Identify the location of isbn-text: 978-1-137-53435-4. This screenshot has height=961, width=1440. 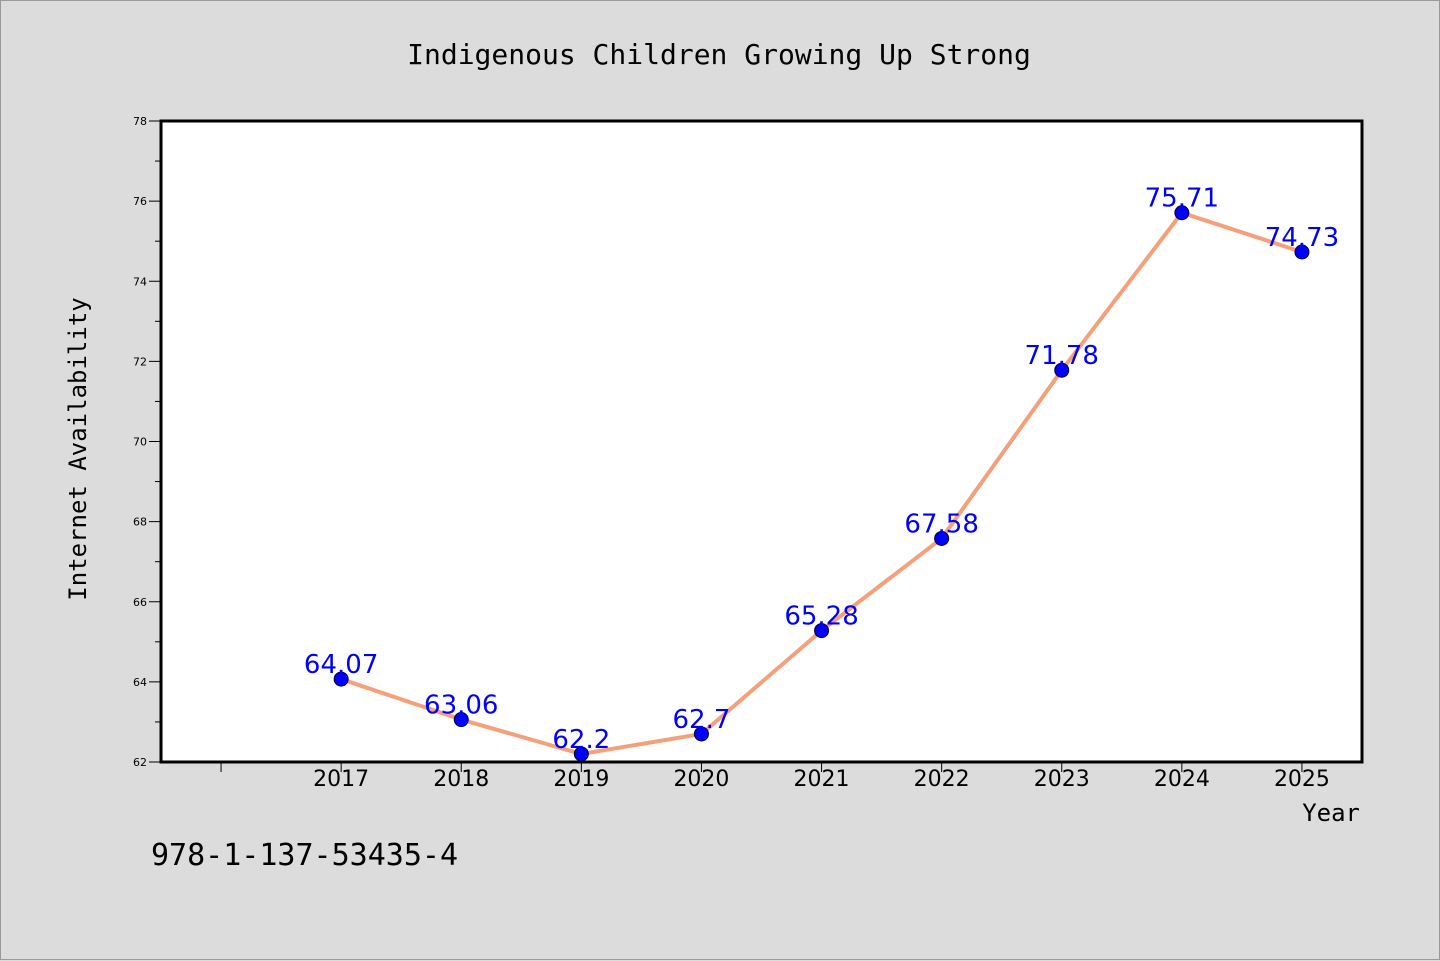
(304, 855).